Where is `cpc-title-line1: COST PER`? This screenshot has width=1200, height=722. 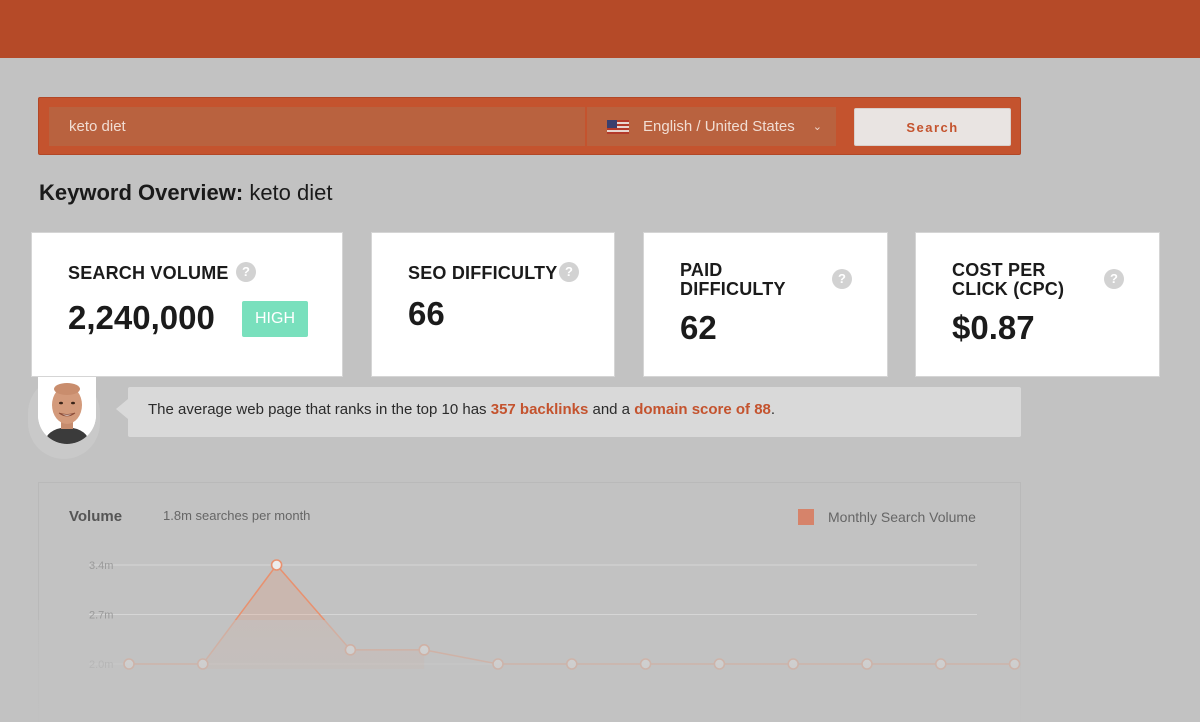 cpc-title-line1: COST PER is located at coordinates (999, 270).